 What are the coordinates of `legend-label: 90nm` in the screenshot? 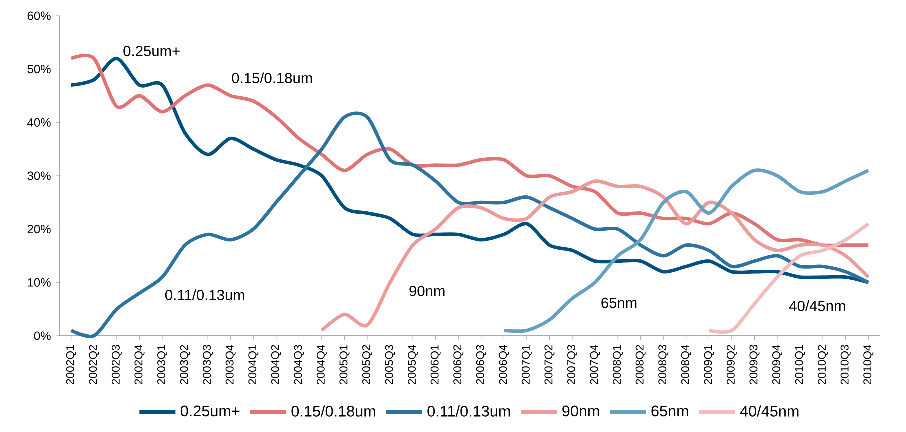 It's located at (581, 411).